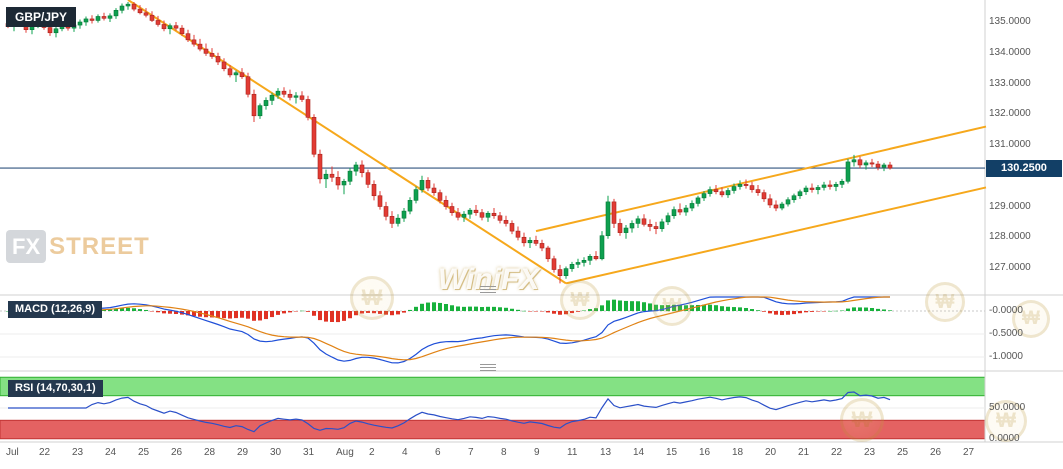 Image resolution: width=1063 pixels, height=469 pixels. What do you see at coordinates (1010, 83) in the screenshot?
I see `axis-tick-label: 133.0000` at bounding box center [1010, 83].